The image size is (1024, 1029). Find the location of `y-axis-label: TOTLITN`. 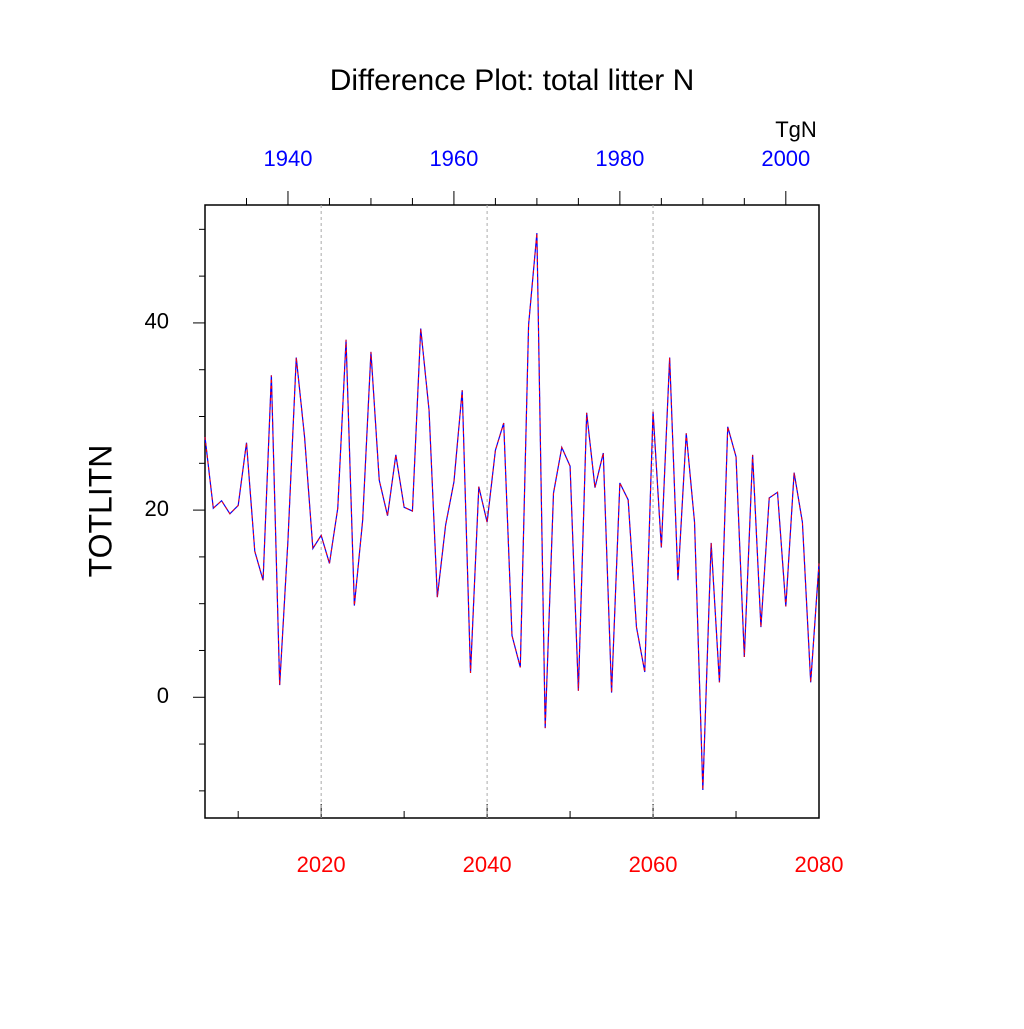

y-axis-label: TOTLITN is located at coordinates (100, 511).